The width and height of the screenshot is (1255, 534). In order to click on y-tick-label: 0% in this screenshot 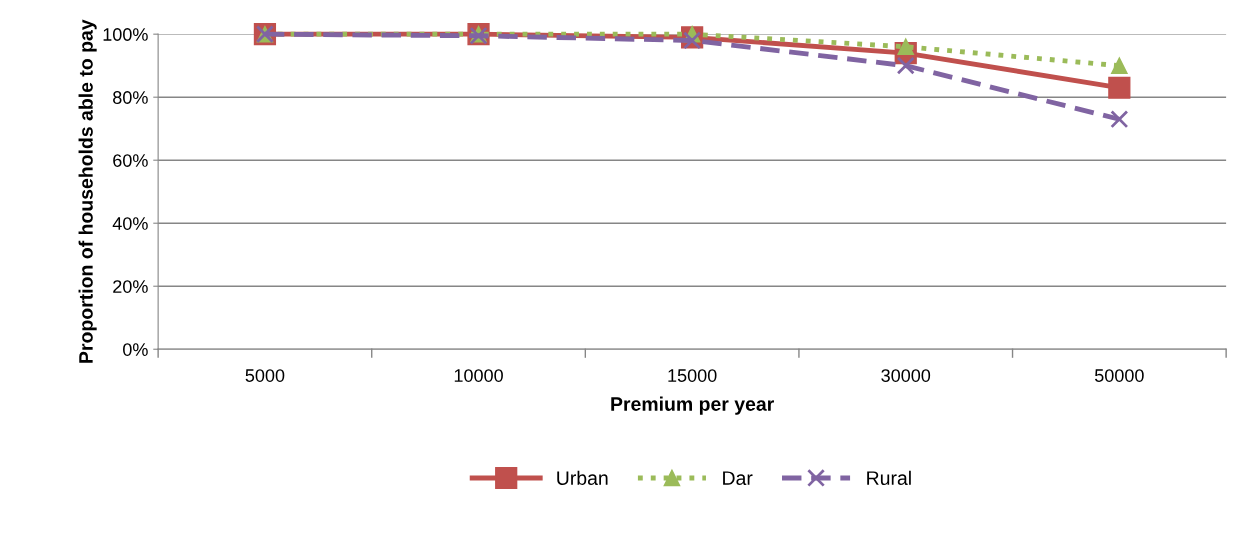, I will do `click(135, 349)`.